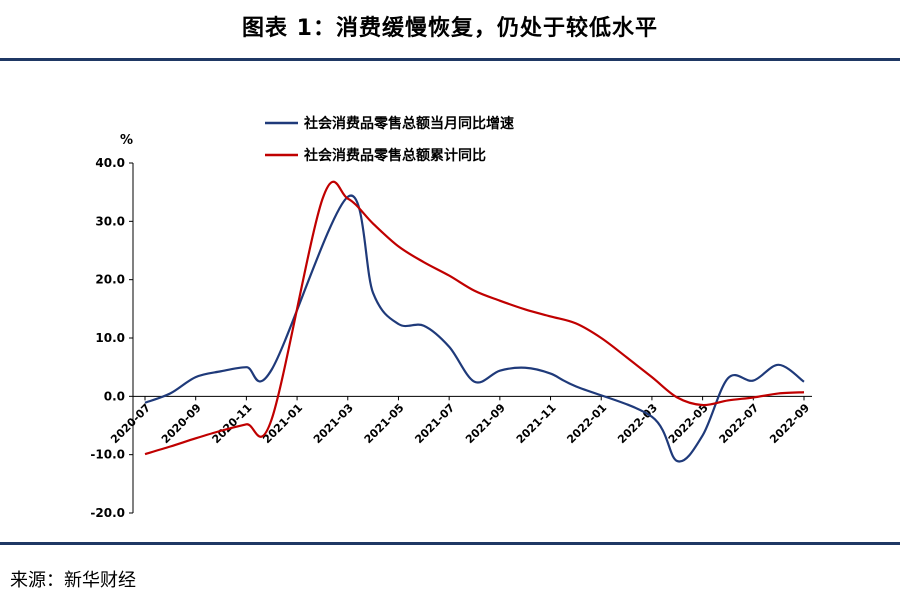 The width and height of the screenshot is (900, 600). What do you see at coordinates (450, 28) in the screenshot?
I see `figure-title: 图表 1：消费缓慢恢复，仍处于较低水平` at bounding box center [450, 28].